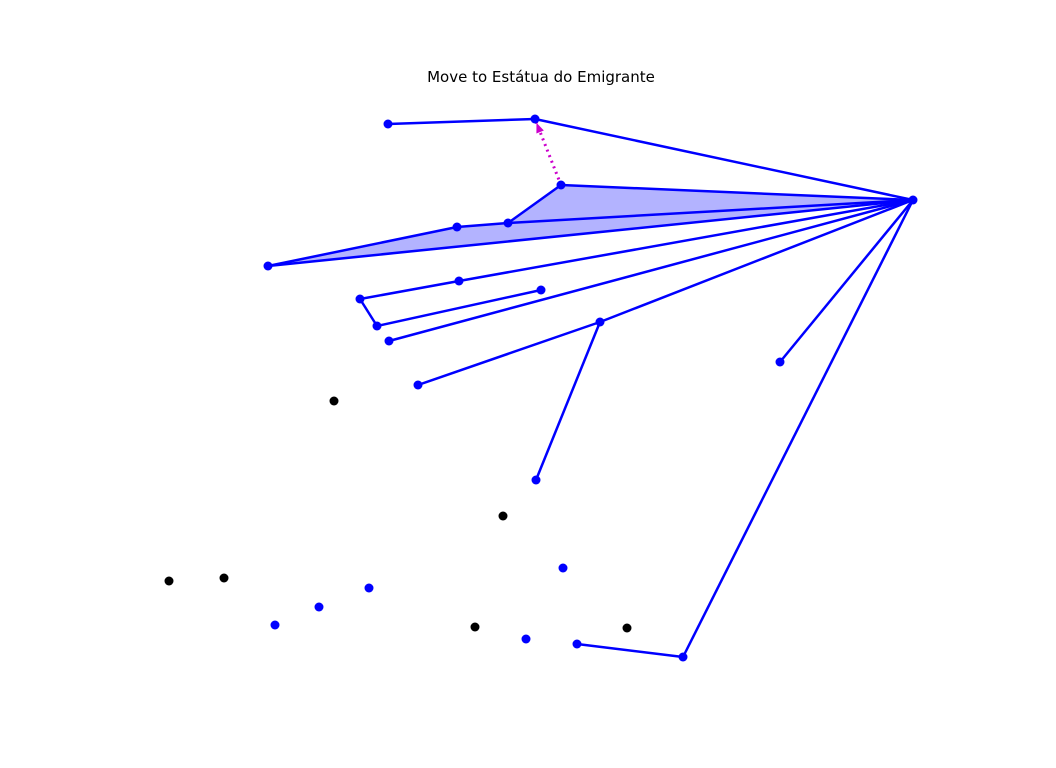 The width and height of the screenshot is (1056, 768). I want to click on filled-region, so click(590, 225).